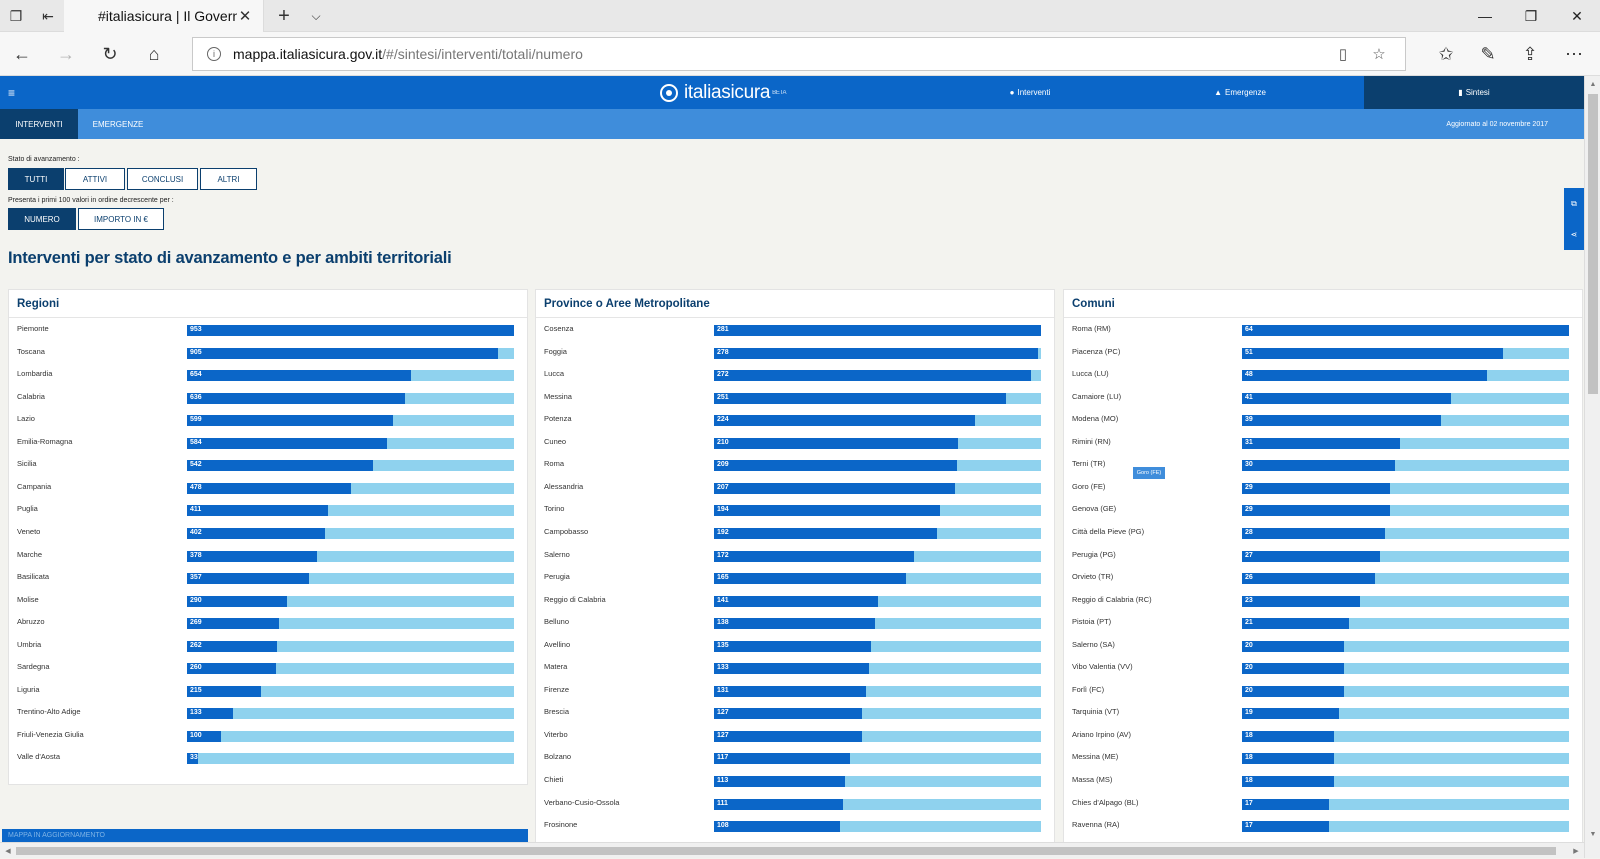  I want to click on bar-row: Trentino-Alto Adige 133, so click(268, 712).